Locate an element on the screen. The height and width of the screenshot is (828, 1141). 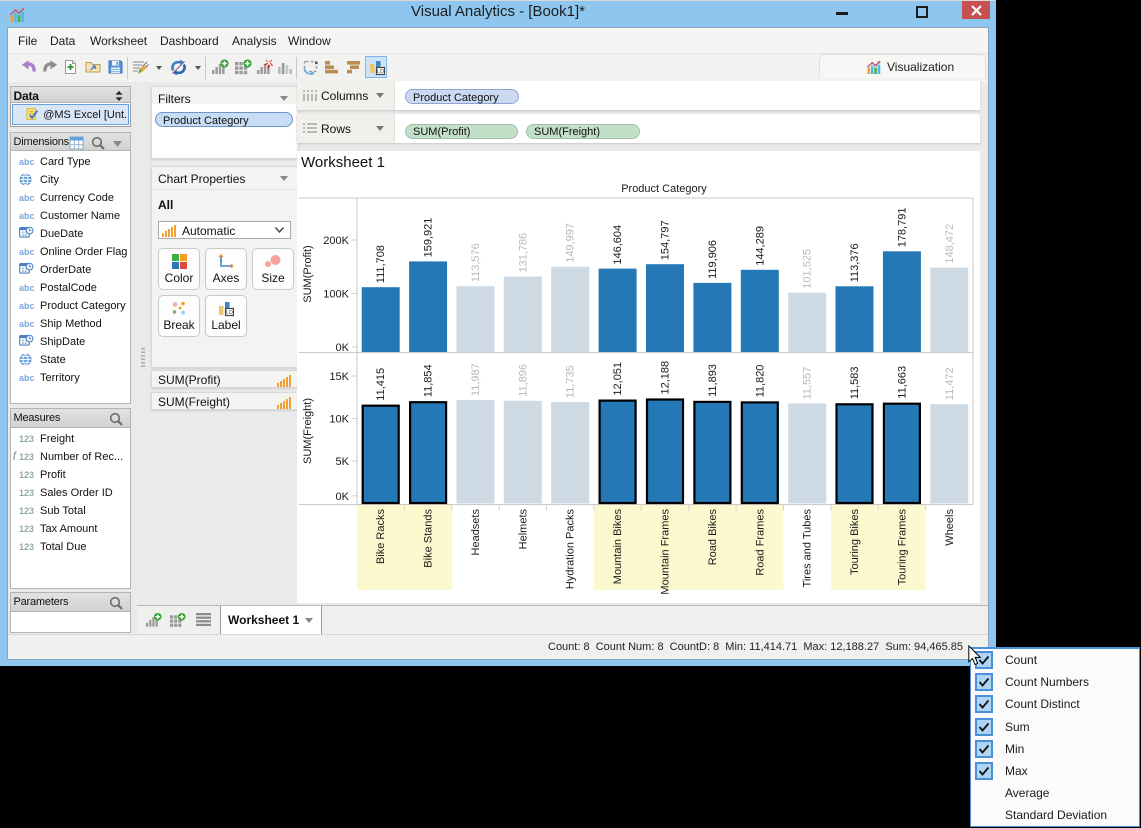
svg-text: 11,854 is located at coordinates (429, 380).